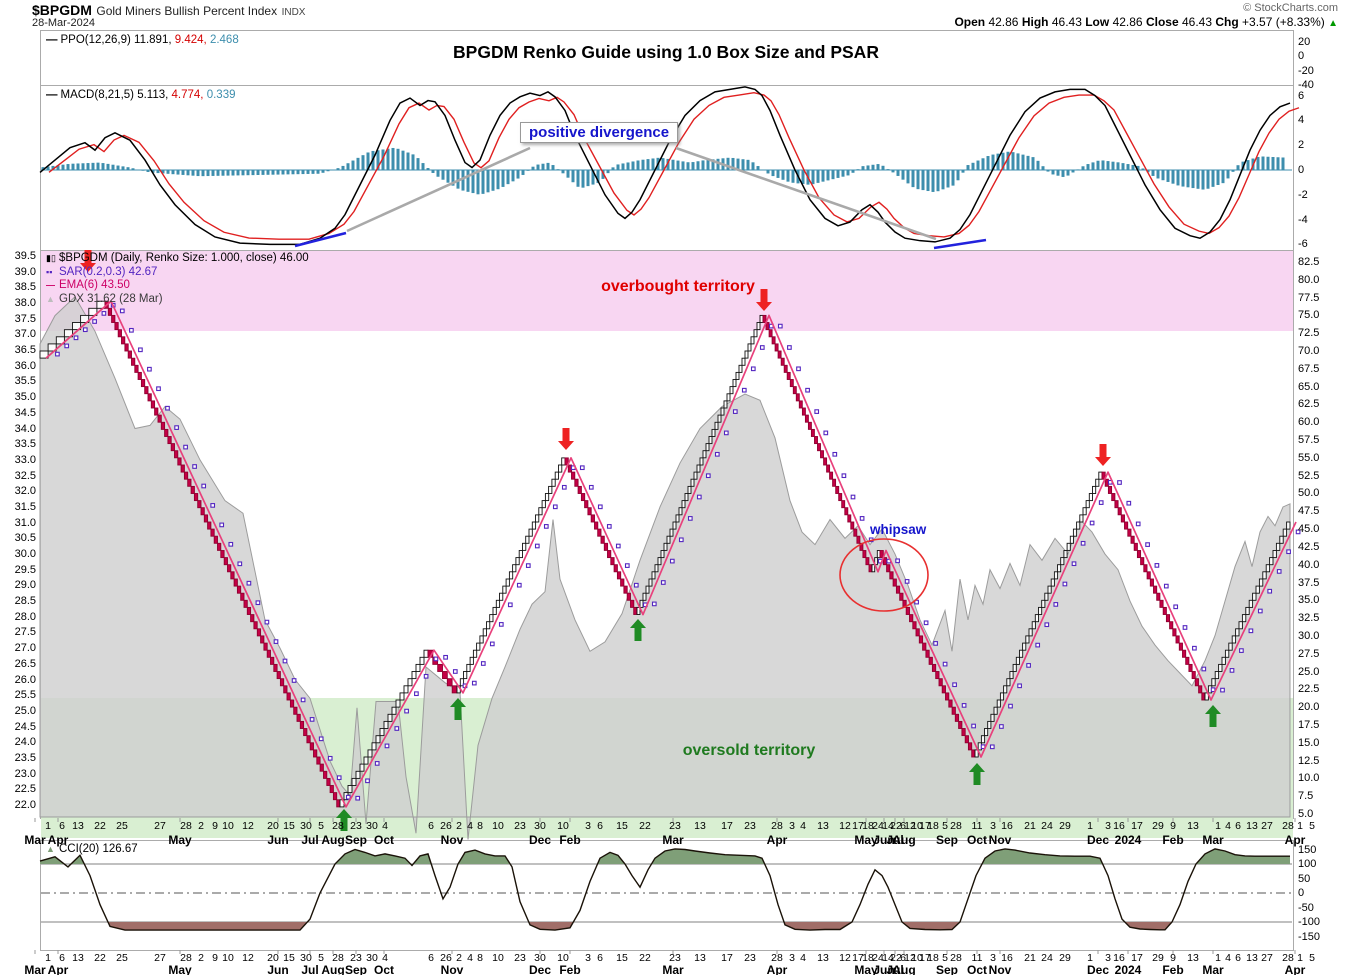  What do you see at coordinates (1097, 22) in the screenshot?
I see `low-label: Low` at bounding box center [1097, 22].